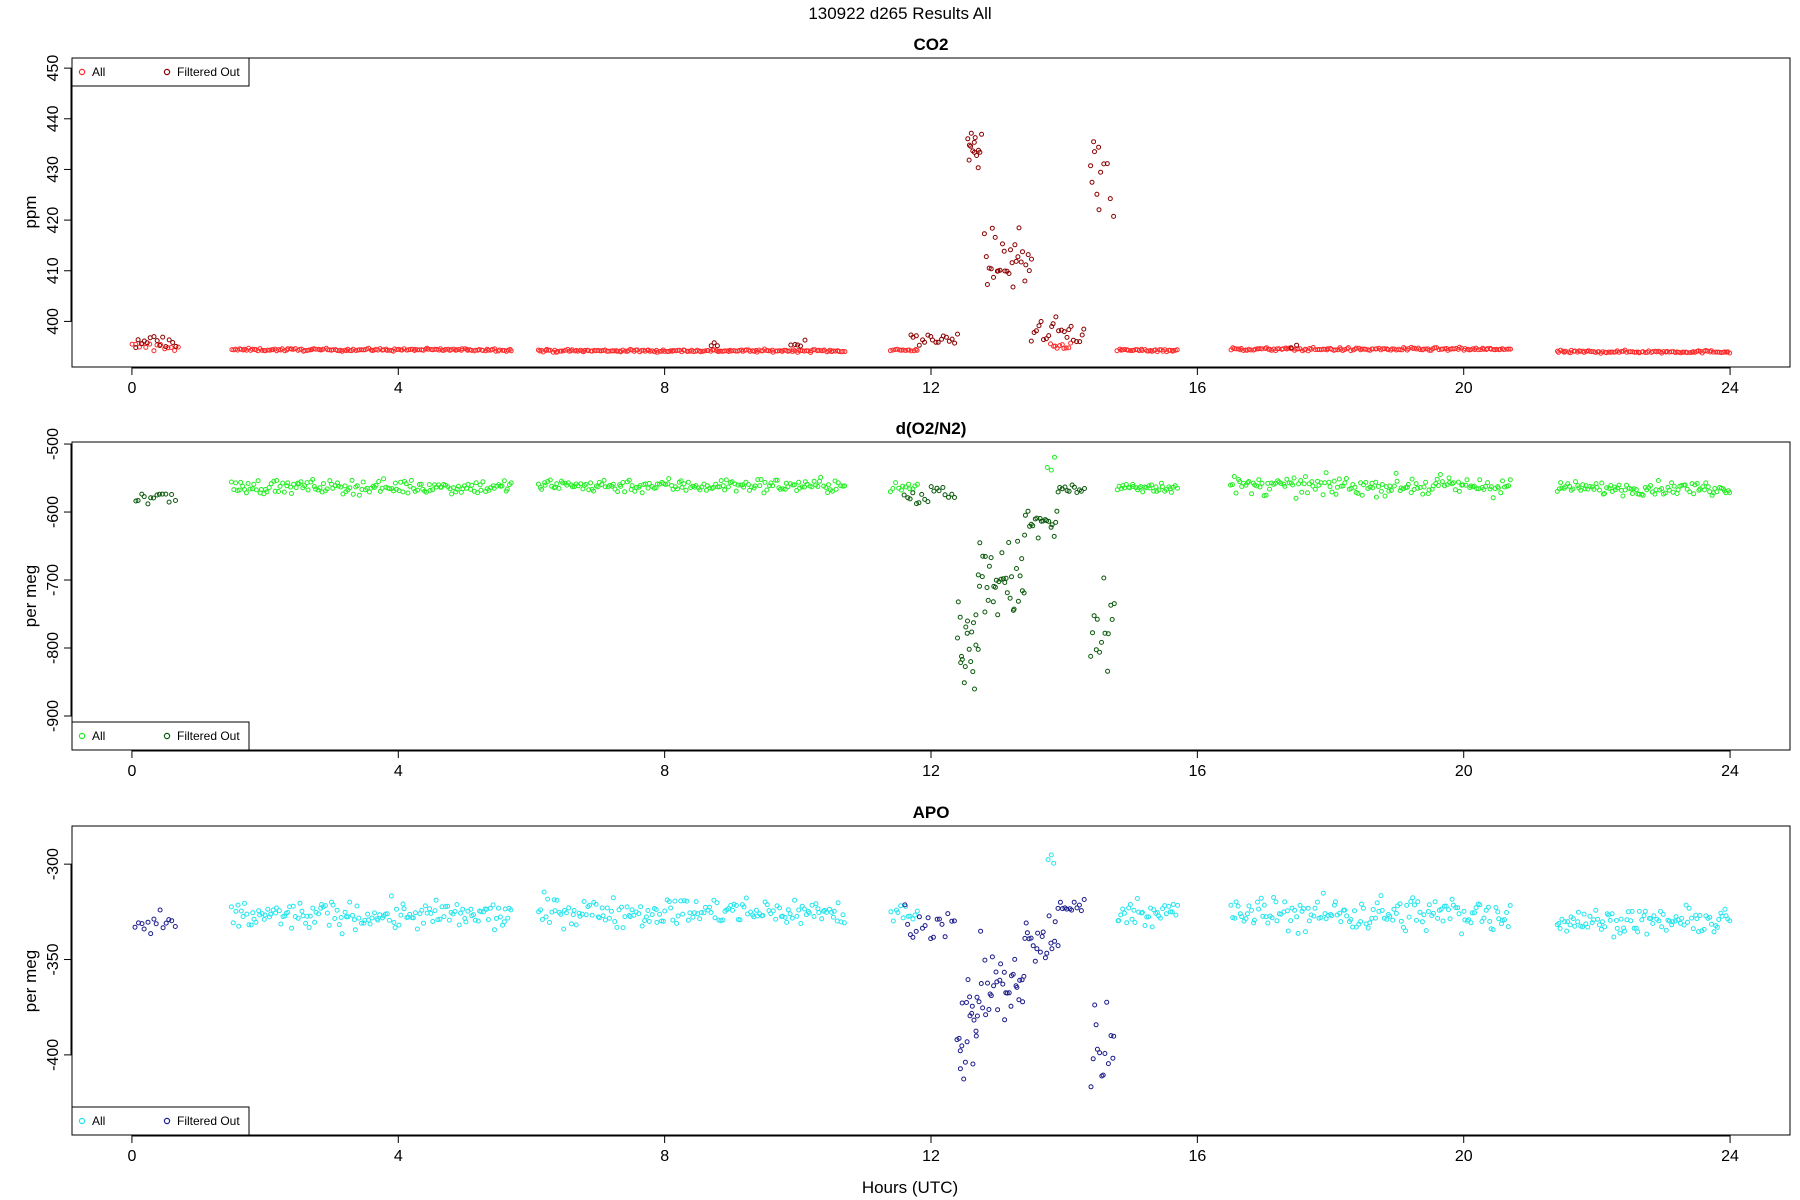 The height and width of the screenshot is (1200, 1800). Describe the element at coordinates (933, 382) in the screenshot. I see `co2-x-axis: 0 4 8 12 16 20 24` at that location.